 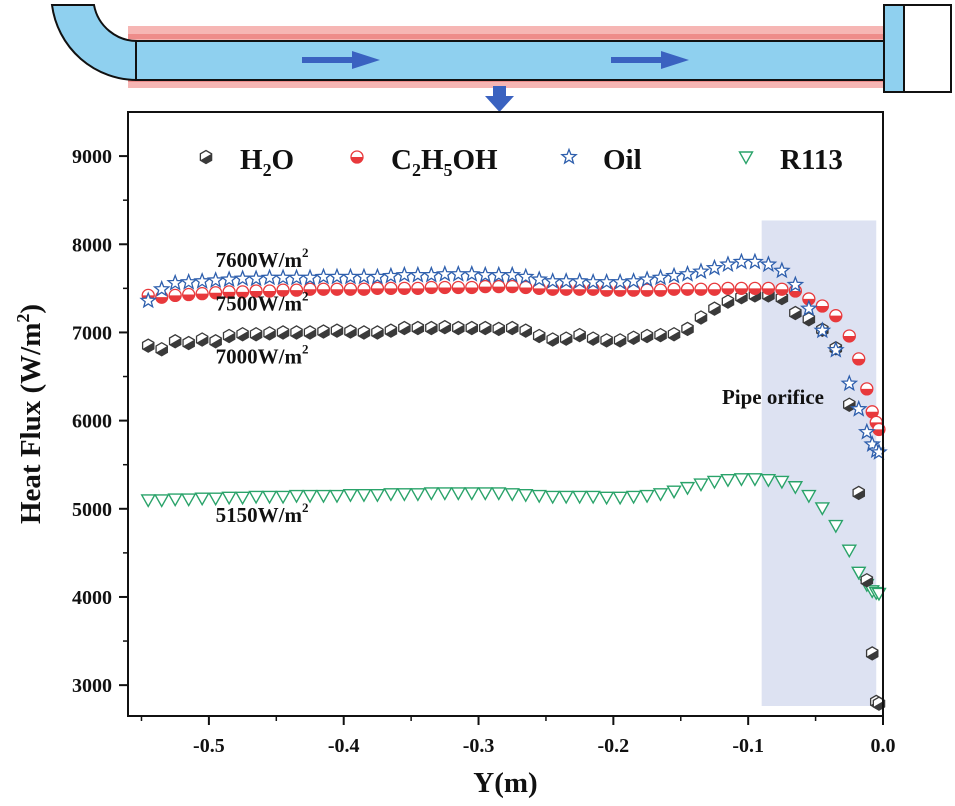 I want to click on y-tick-label: 3000, so click(x=92, y=686).